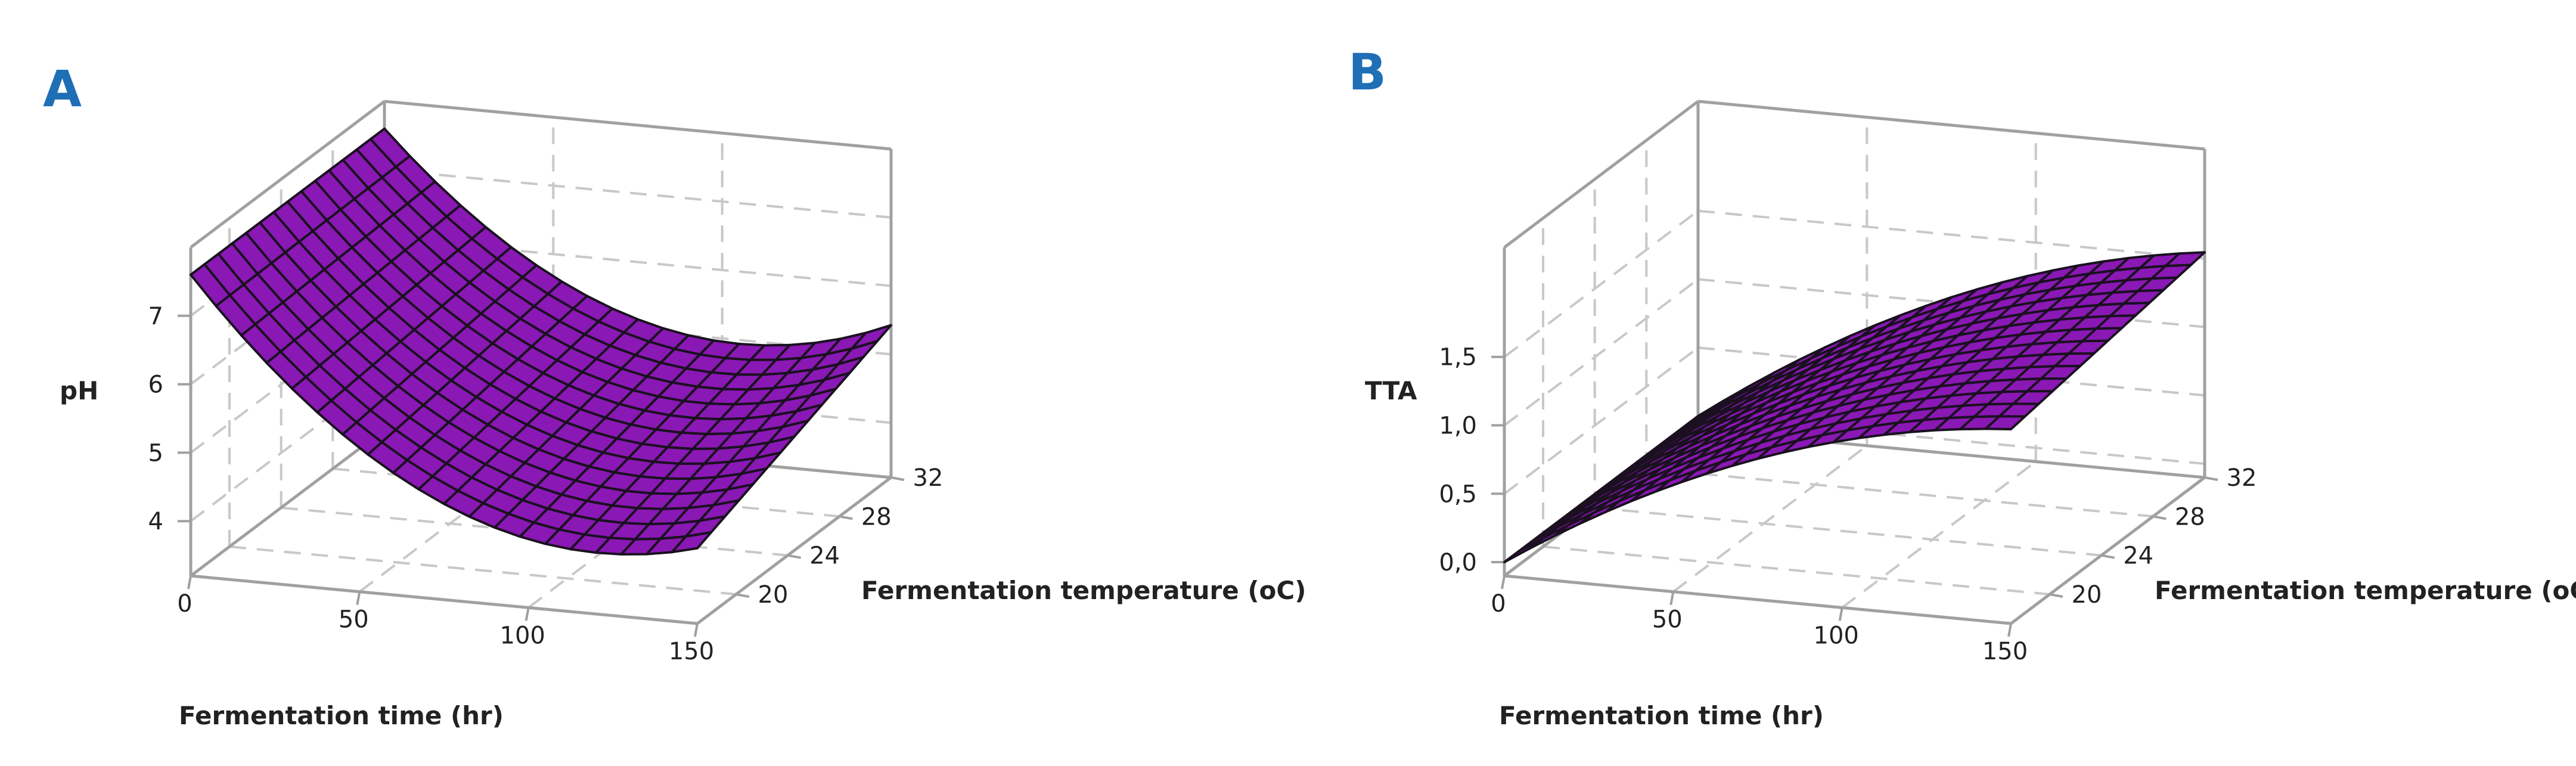 The width and height of the screenshot is (2576, 766). I want to click on z-tick-label: 0,5, so click(1458, 494).